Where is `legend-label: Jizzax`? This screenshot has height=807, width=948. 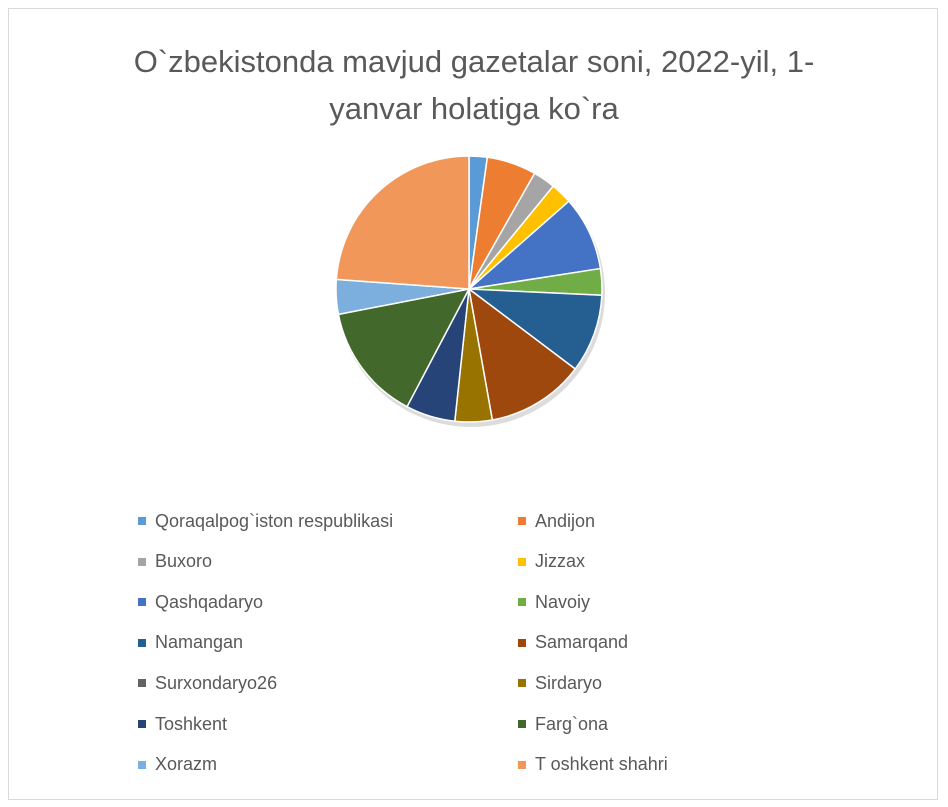 legend-label: Jizzax is located at coordinates (560, 561).